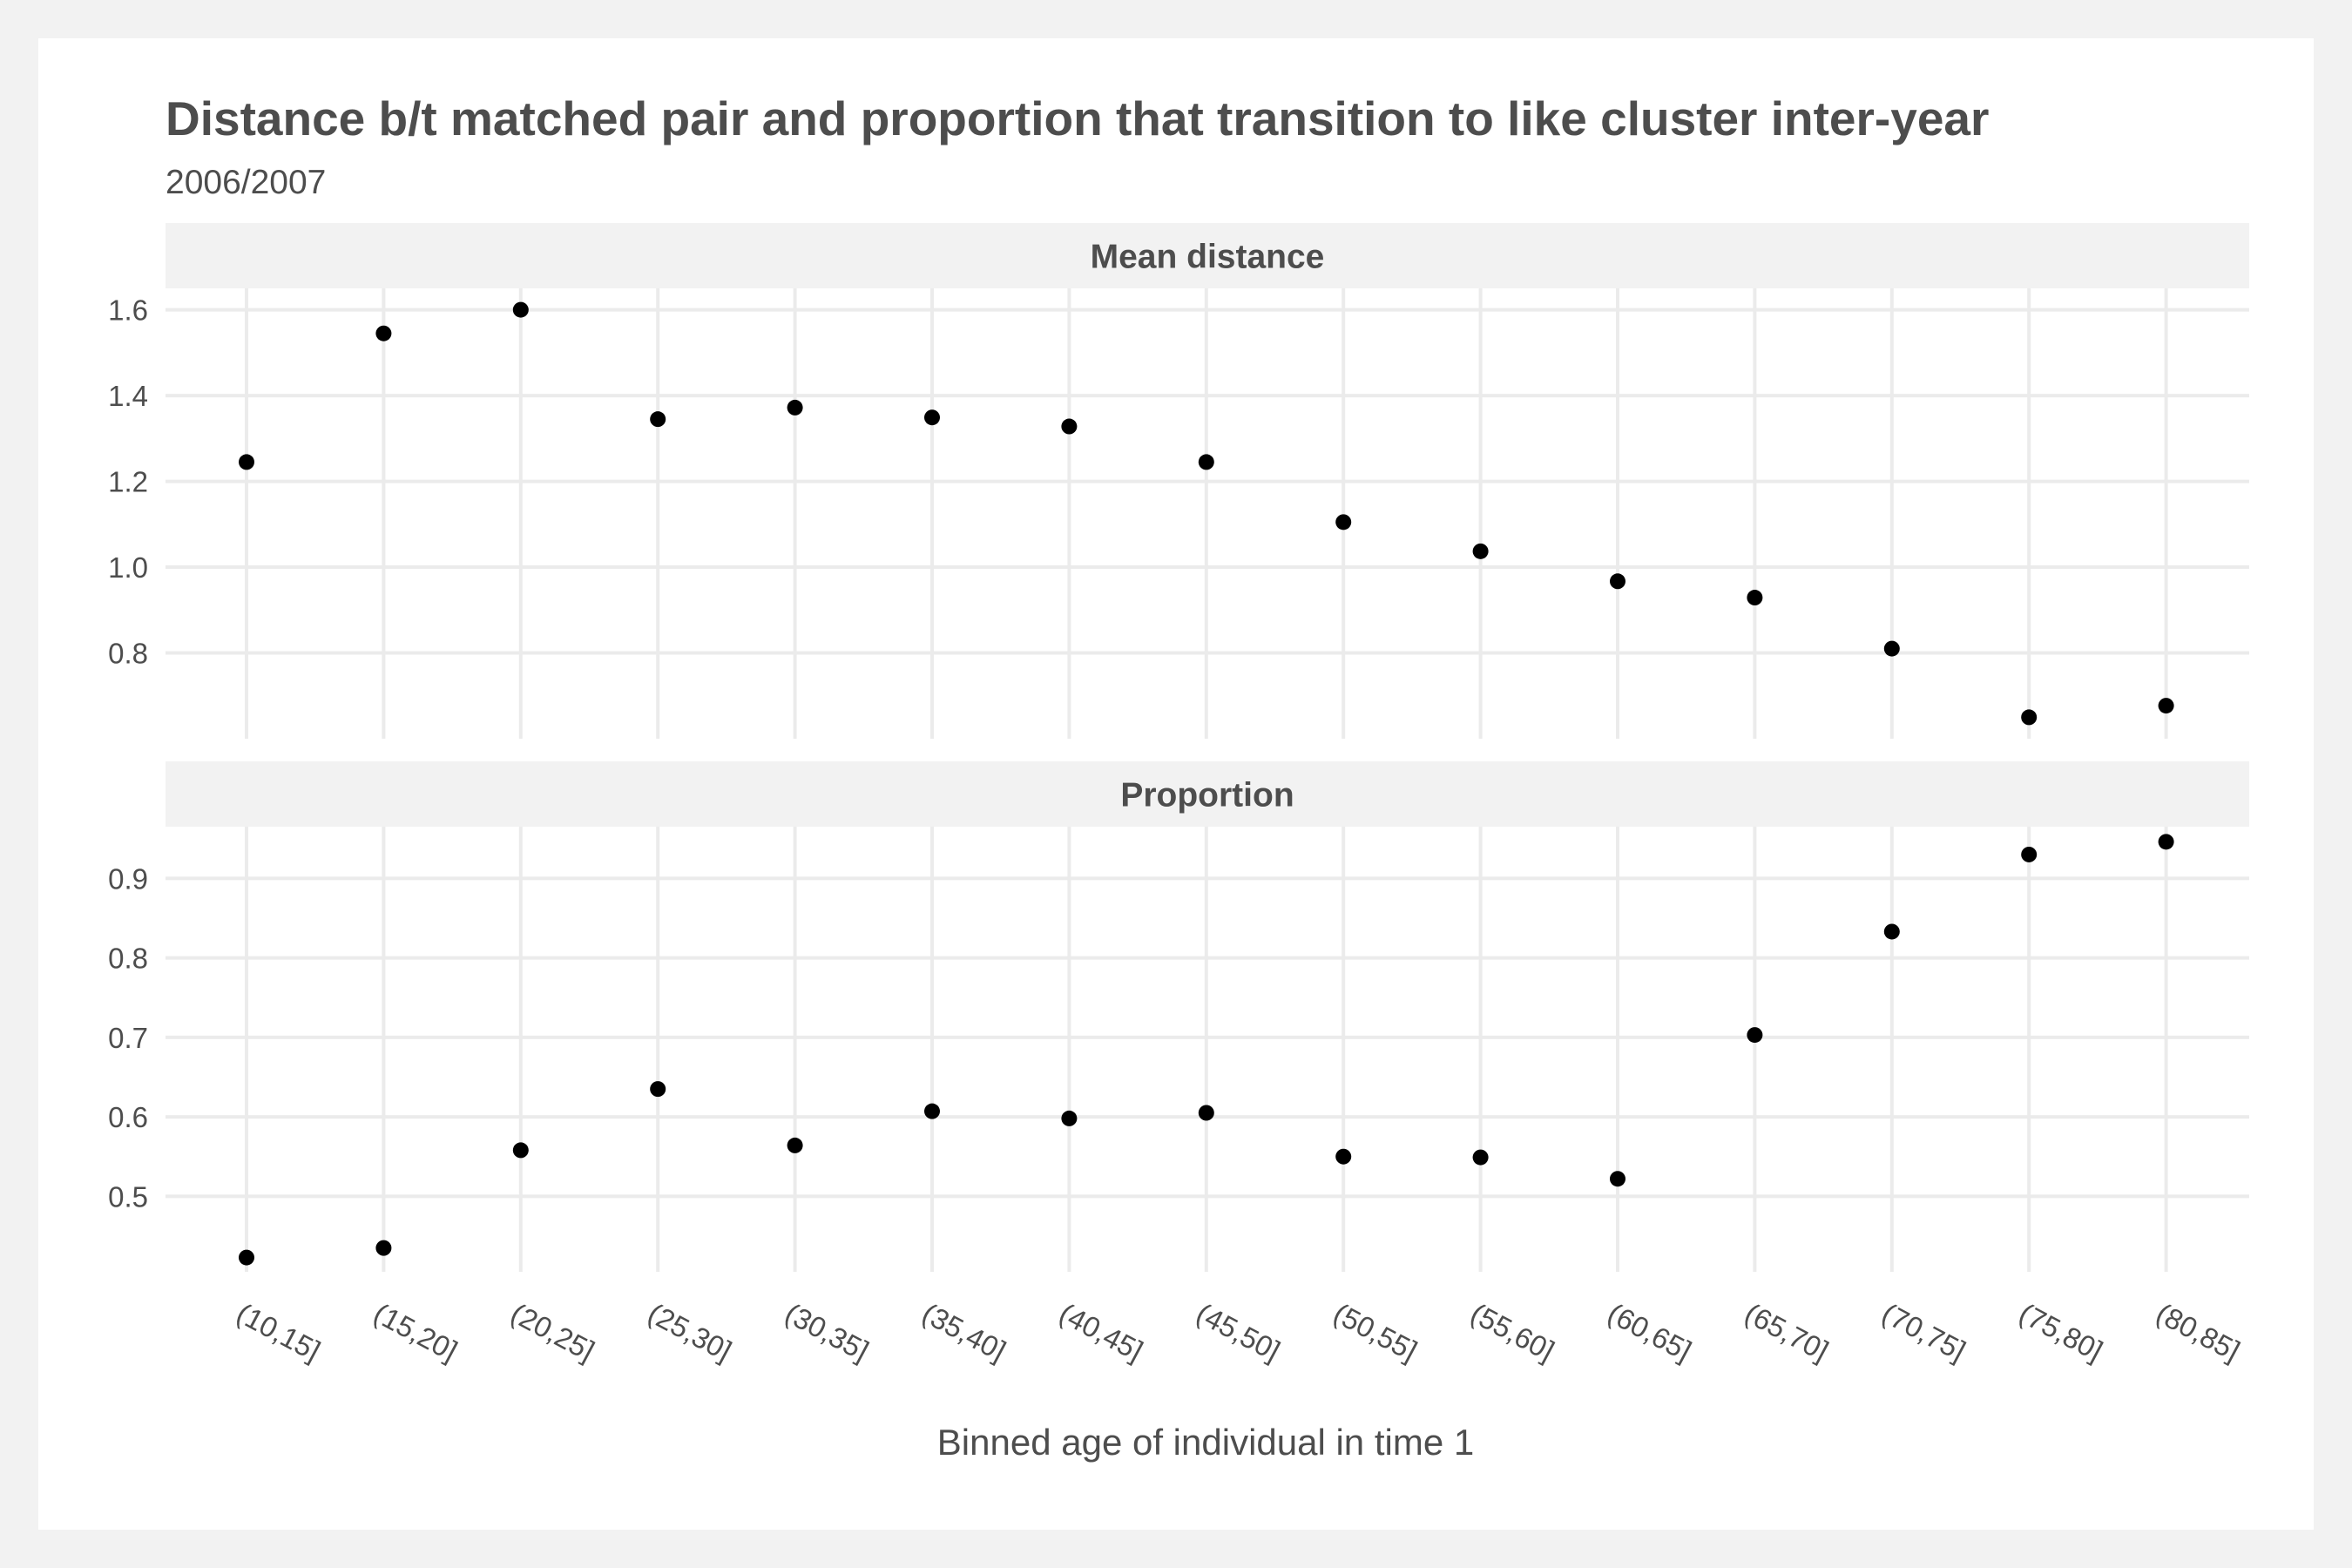 This screenshot has height=1568, width=2352. I want to click on x-axis-title: Binned age of individual in time 1, so click(1205, 1442).